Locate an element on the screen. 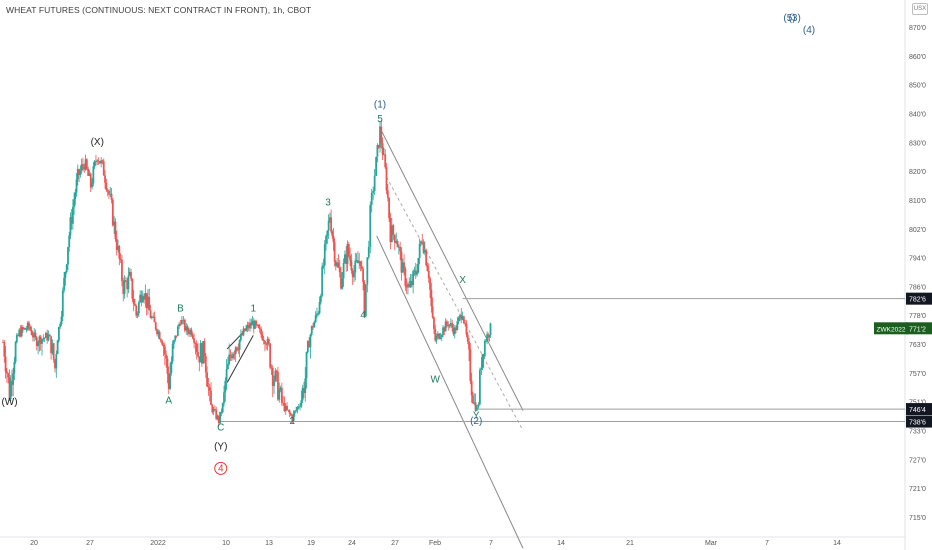 The height and width of the screenshot is (550, 932). price-label-text: 771'2 is located at coordinates (917, 329).